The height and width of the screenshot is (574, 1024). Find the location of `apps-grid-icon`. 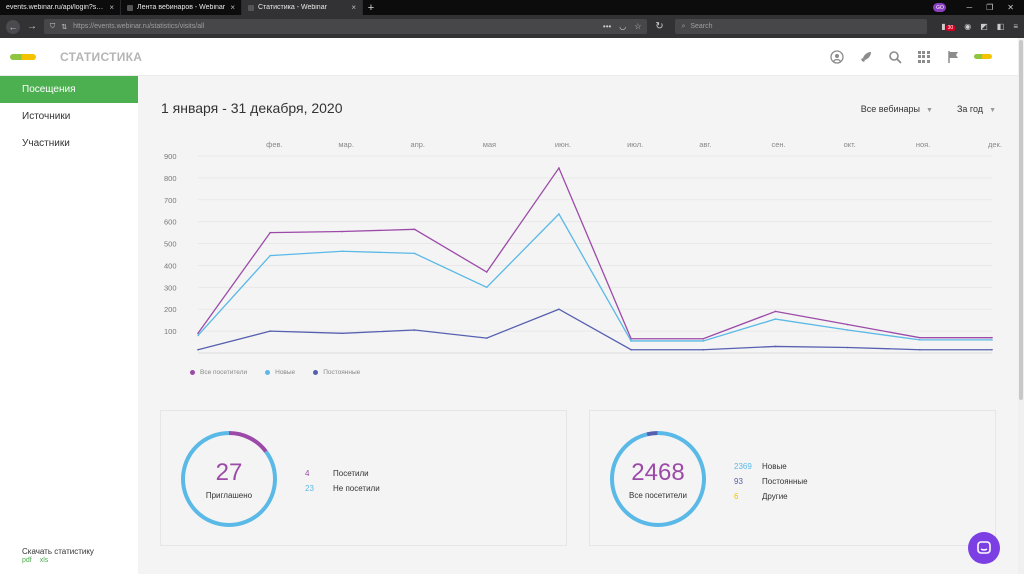

apps-grid-icon is located at coordinates (923, 56).